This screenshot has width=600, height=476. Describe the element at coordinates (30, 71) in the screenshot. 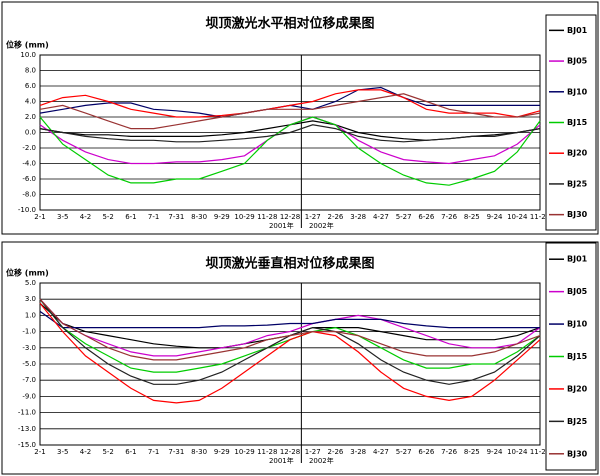

I see `y-tick-label: 8.0` at that location.